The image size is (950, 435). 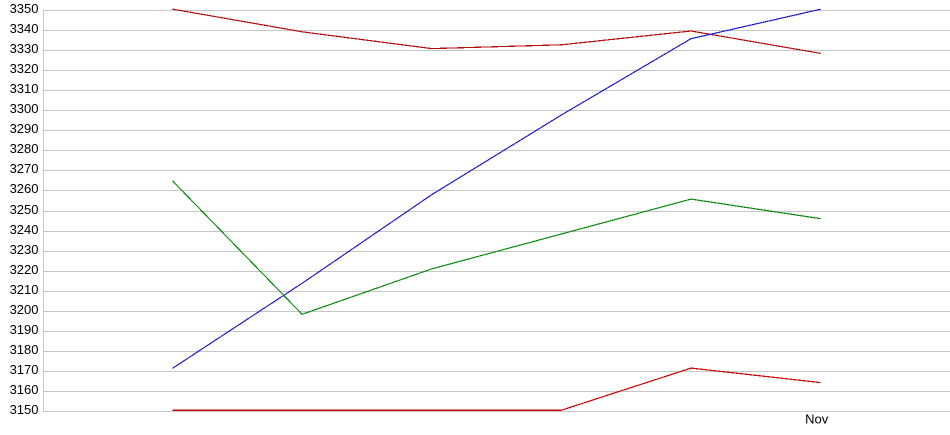 What do you see at coordinates (24, 48) in the screenshot?
I see `svg-text: 3330` at bounding box center [24, 48].